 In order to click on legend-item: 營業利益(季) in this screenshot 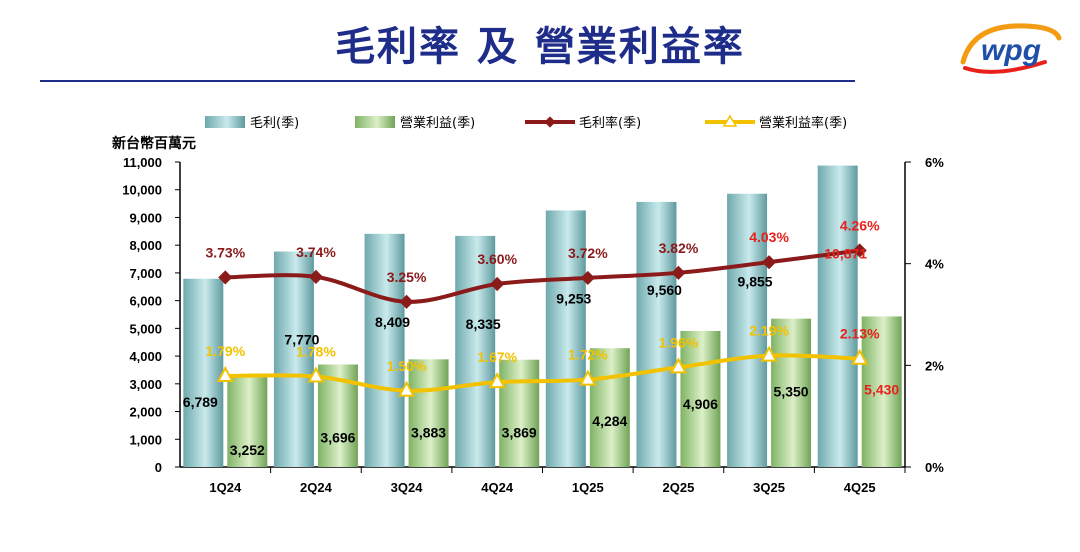, I will do `click(415, 123)`.